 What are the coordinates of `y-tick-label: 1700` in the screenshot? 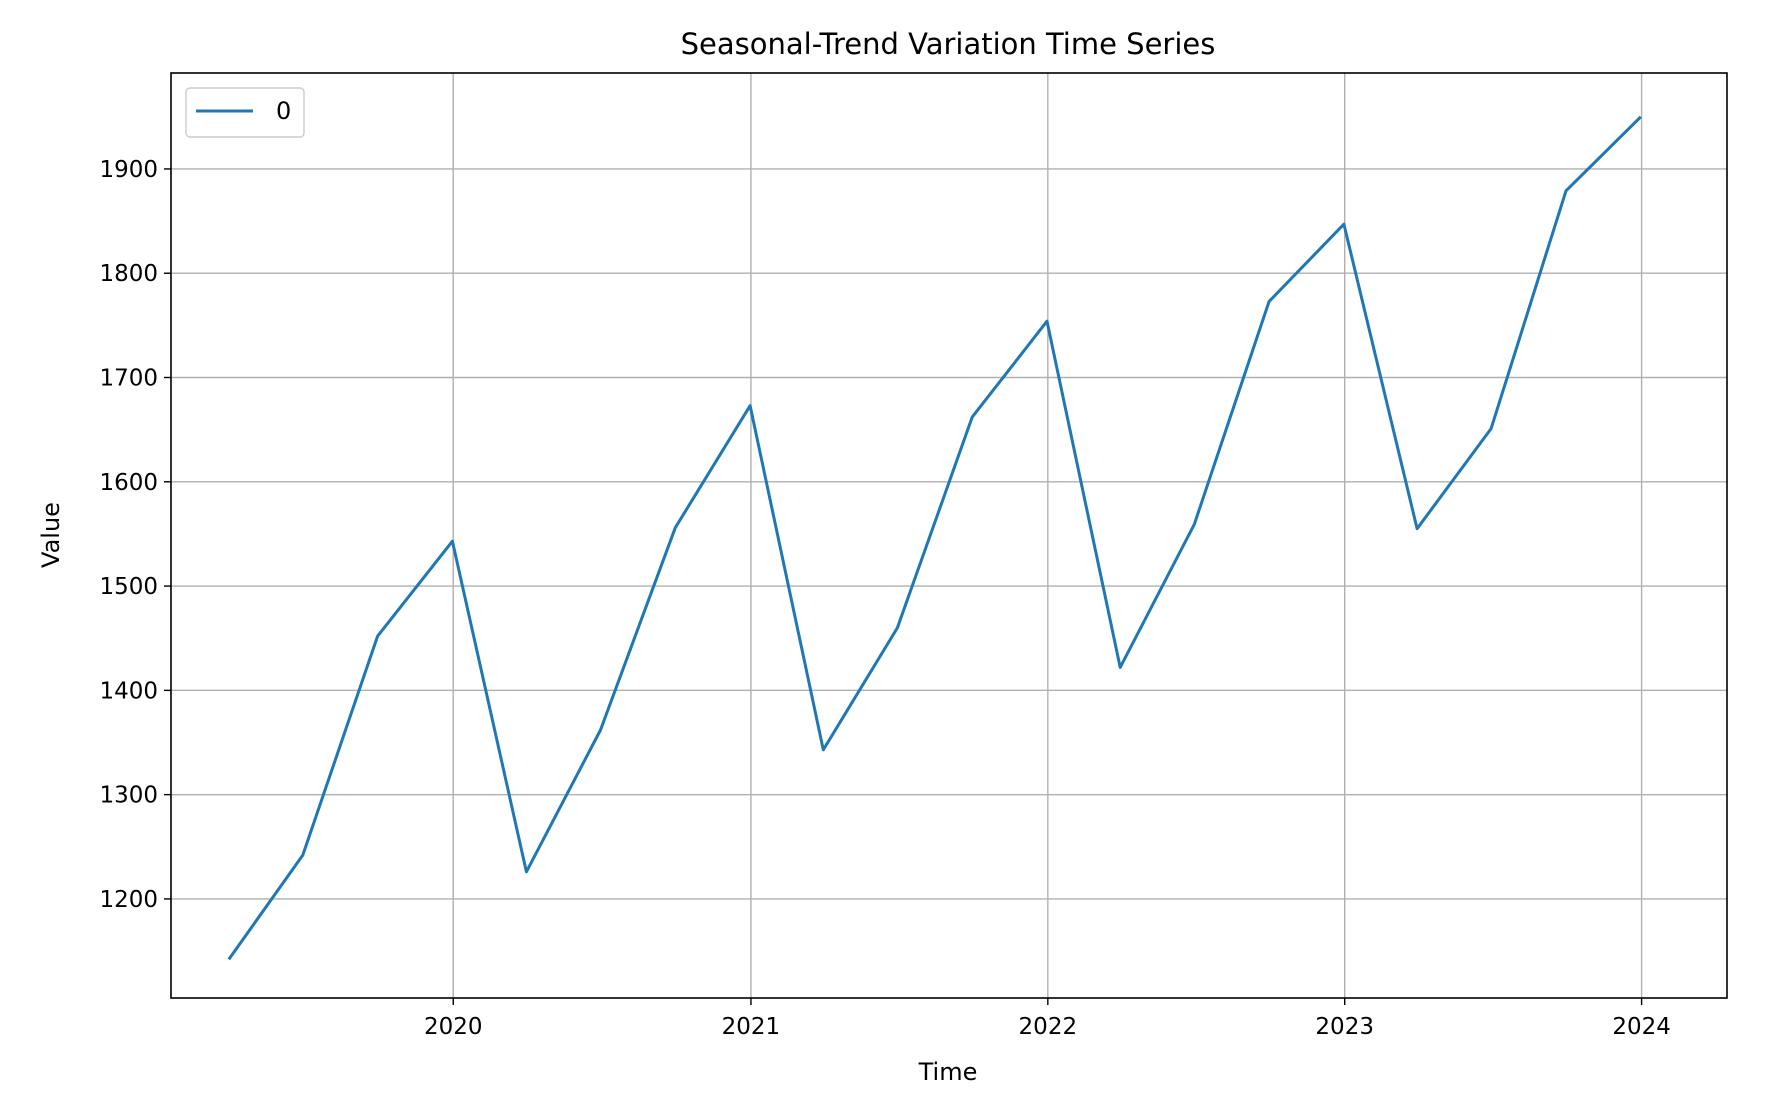 It's located at (128, 379).